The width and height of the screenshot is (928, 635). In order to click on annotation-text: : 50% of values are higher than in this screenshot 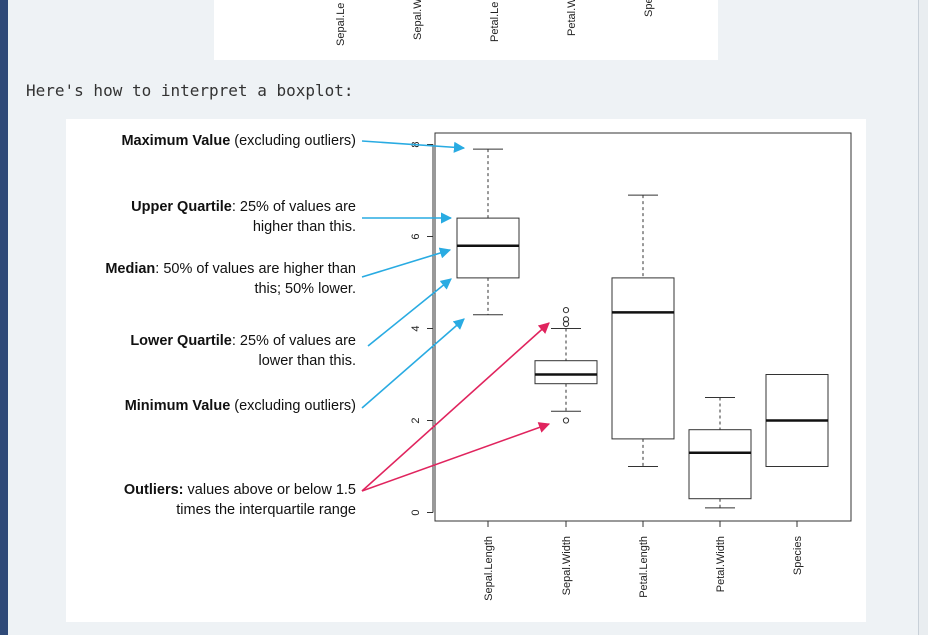, I will do `click(255, 269)`.